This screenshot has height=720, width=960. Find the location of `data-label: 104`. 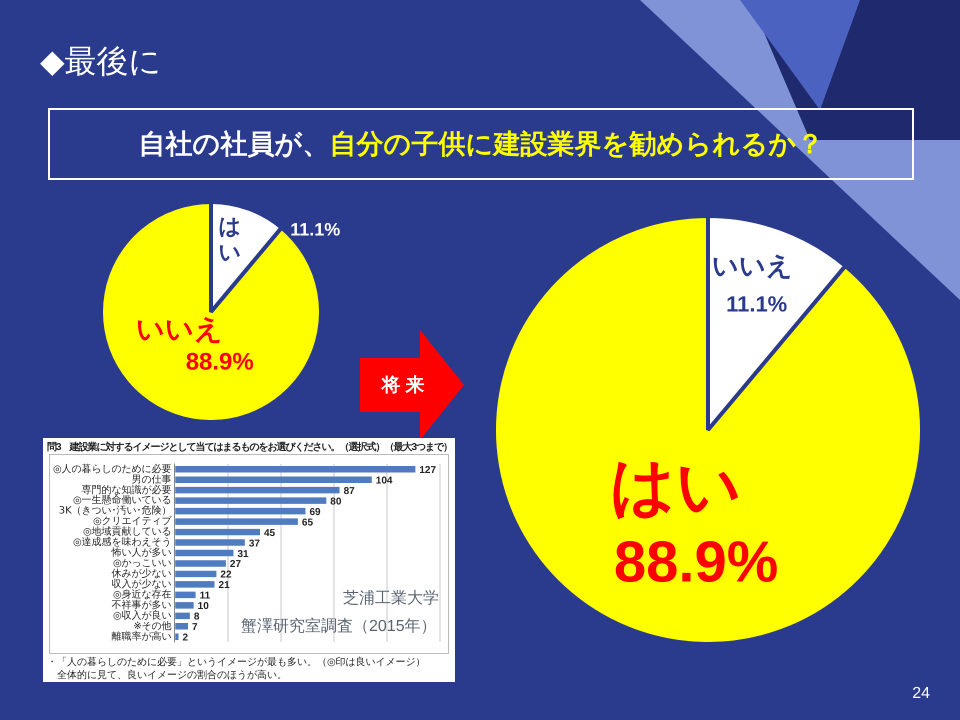

data-label: 104 is located at coordinates (384, 480).